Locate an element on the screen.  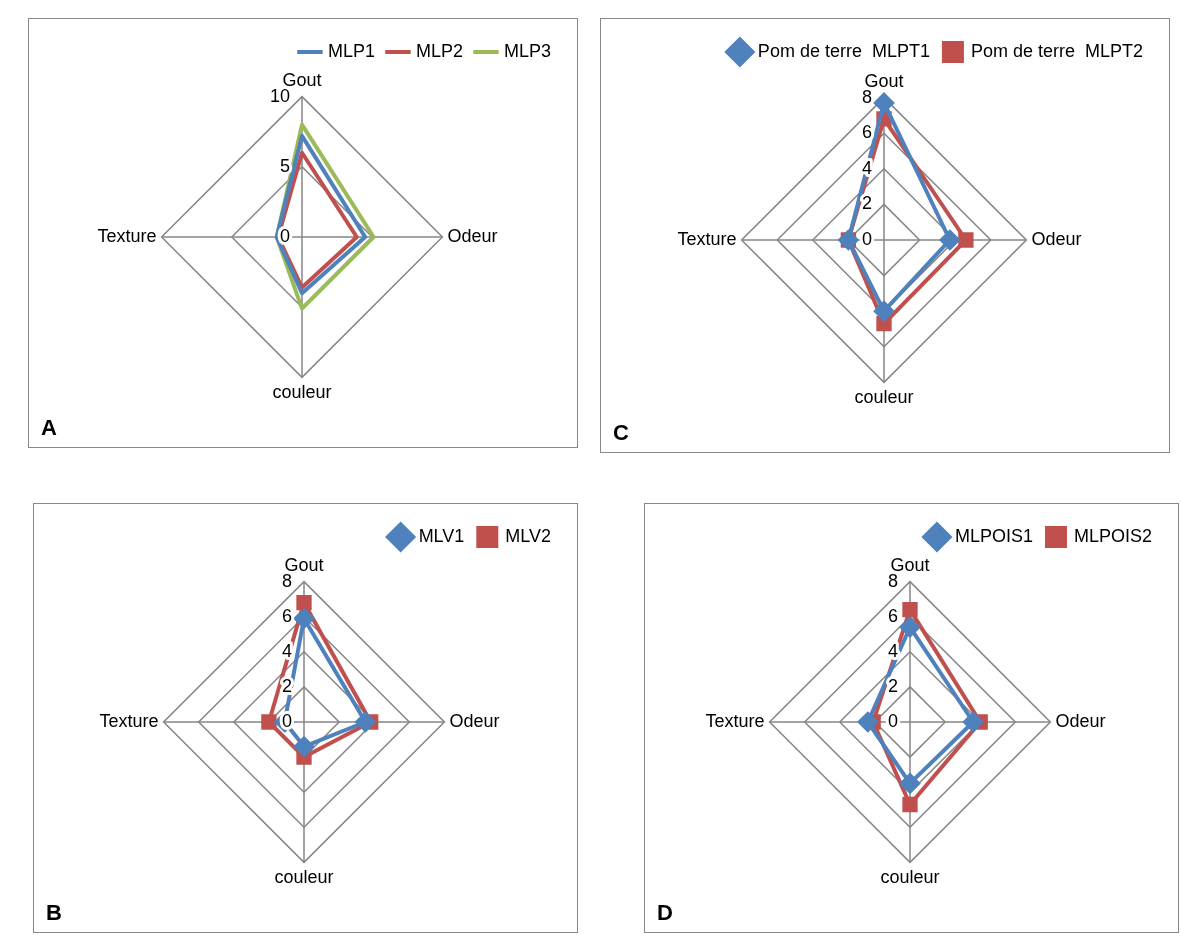
legend-label: MLP3 is located at coordinates (527, 50).